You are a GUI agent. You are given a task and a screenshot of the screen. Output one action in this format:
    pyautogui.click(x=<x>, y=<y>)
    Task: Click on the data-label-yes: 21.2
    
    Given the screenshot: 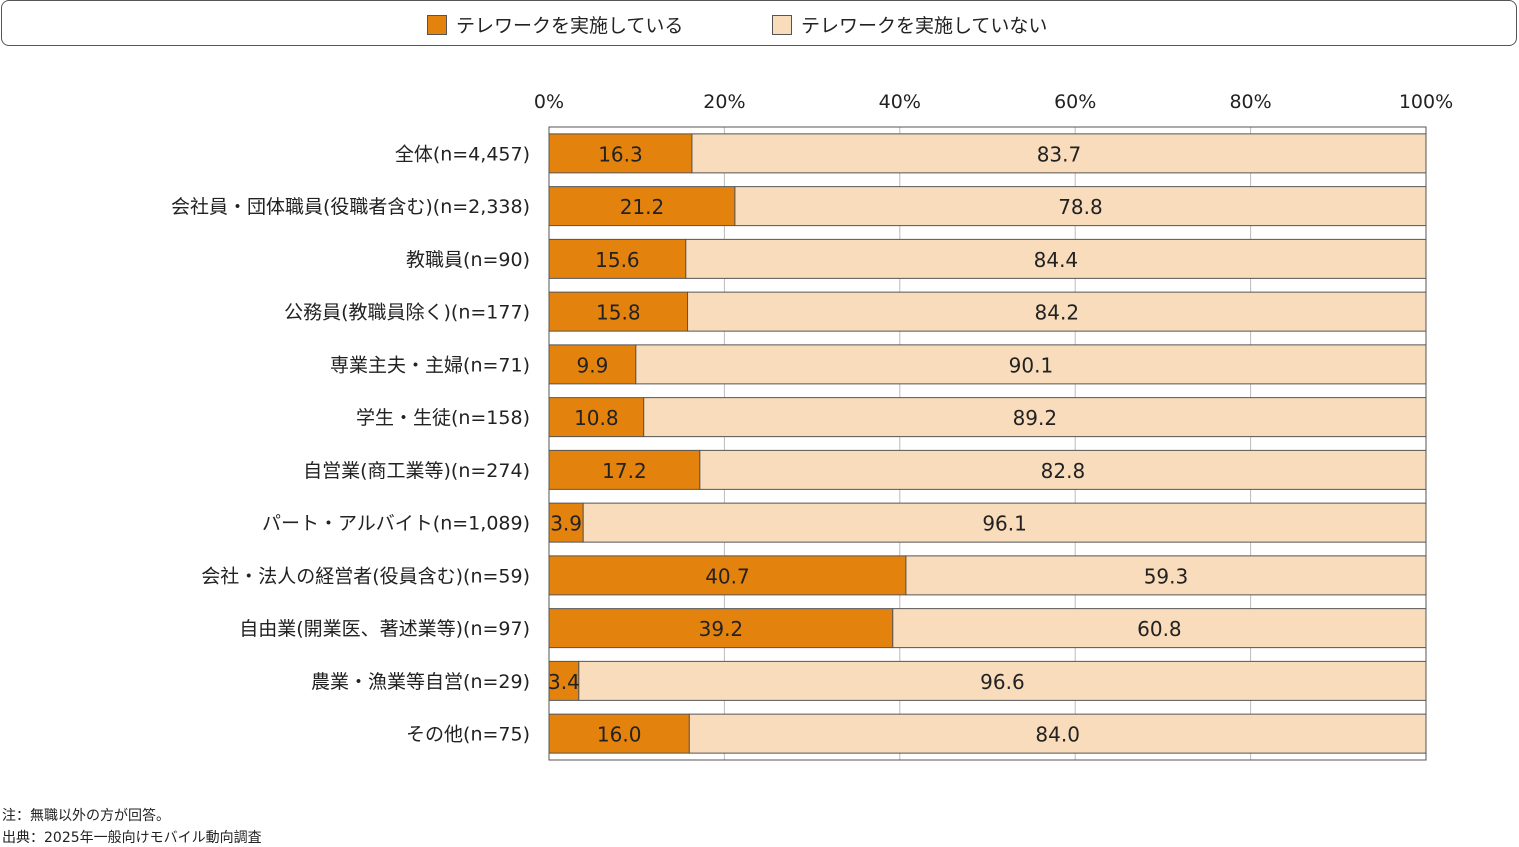 What is the action you would take?
    pyautogui.click(x=642, y=207)
    